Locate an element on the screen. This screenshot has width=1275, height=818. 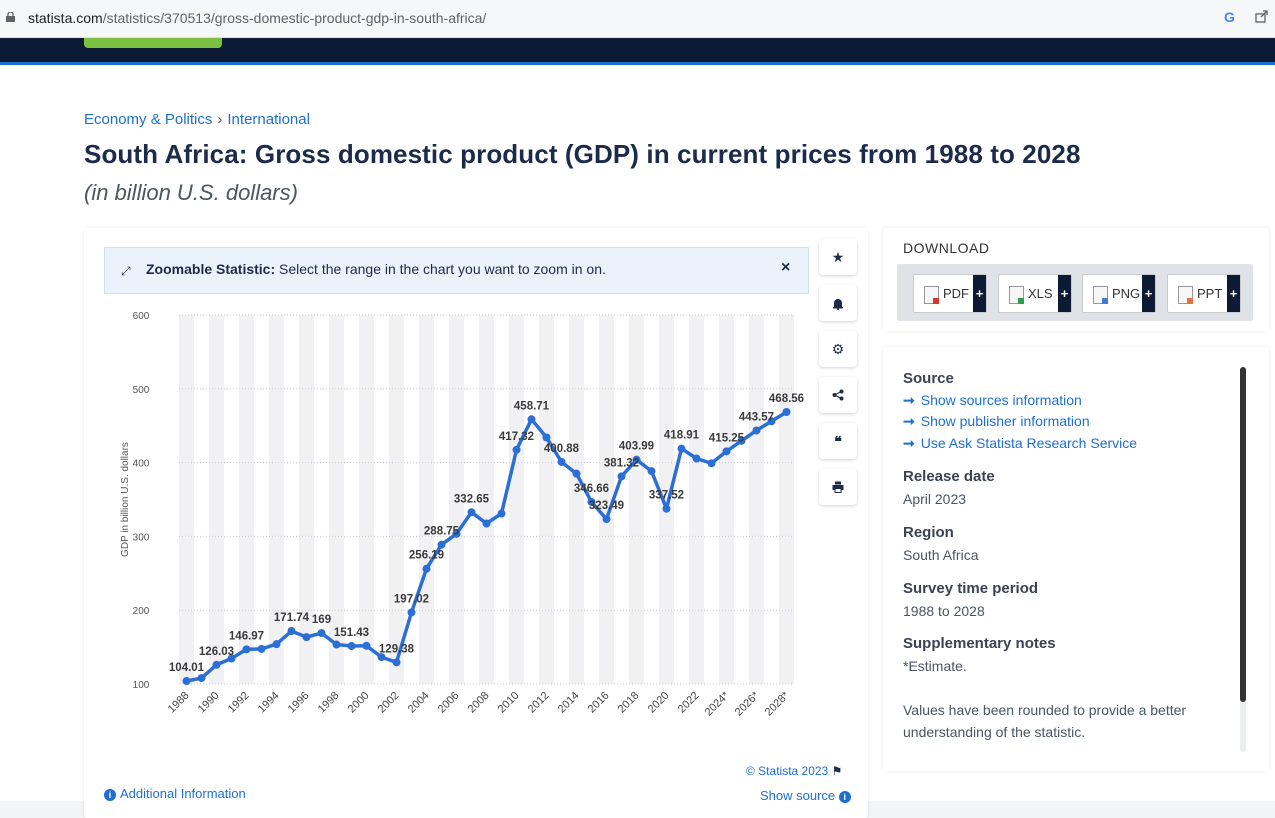
xls-file-icon is located at coordinates (1016, 295).